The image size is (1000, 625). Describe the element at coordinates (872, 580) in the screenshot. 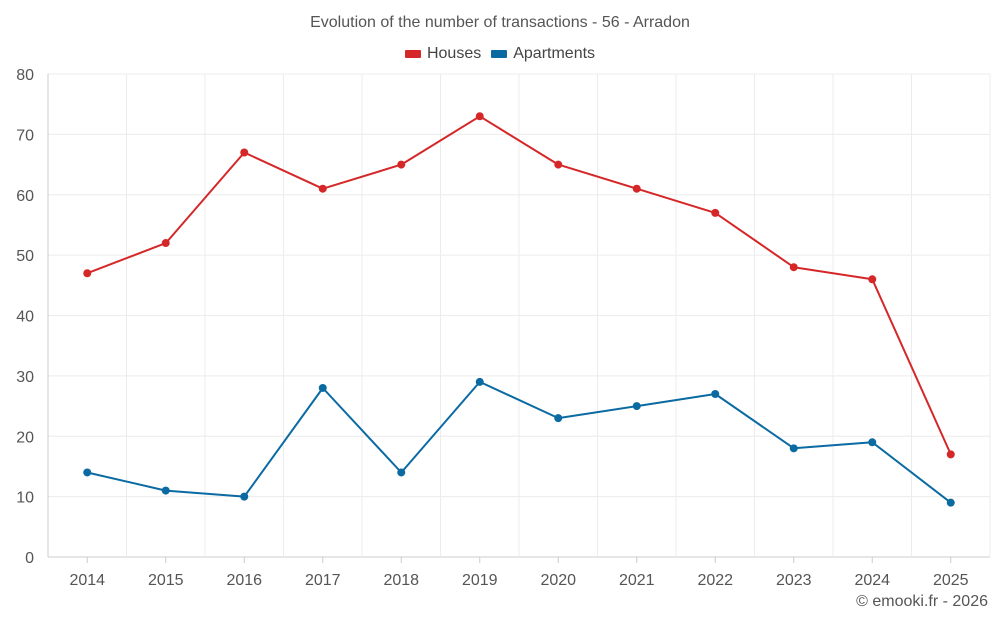

I see `x-tick-label: 2024` at that location.